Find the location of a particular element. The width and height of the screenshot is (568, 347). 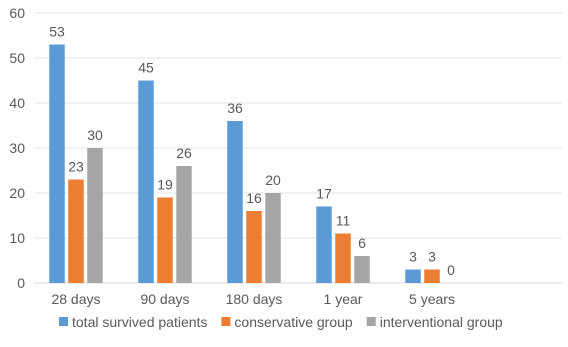

data-label: 0 is located at coordinates (451, 270).